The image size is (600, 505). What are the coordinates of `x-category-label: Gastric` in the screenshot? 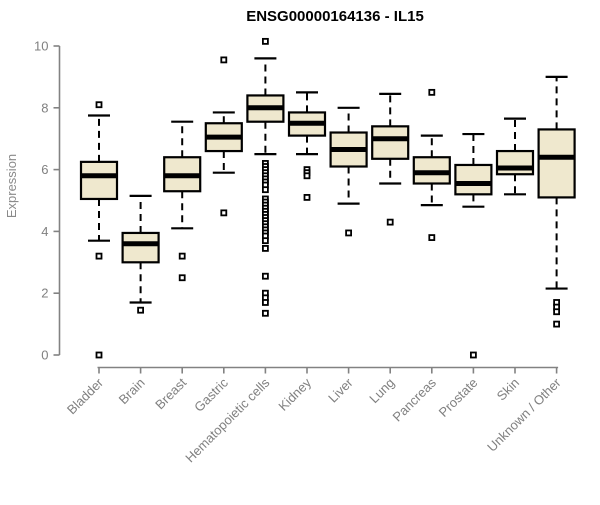 It's located at (211, 395).